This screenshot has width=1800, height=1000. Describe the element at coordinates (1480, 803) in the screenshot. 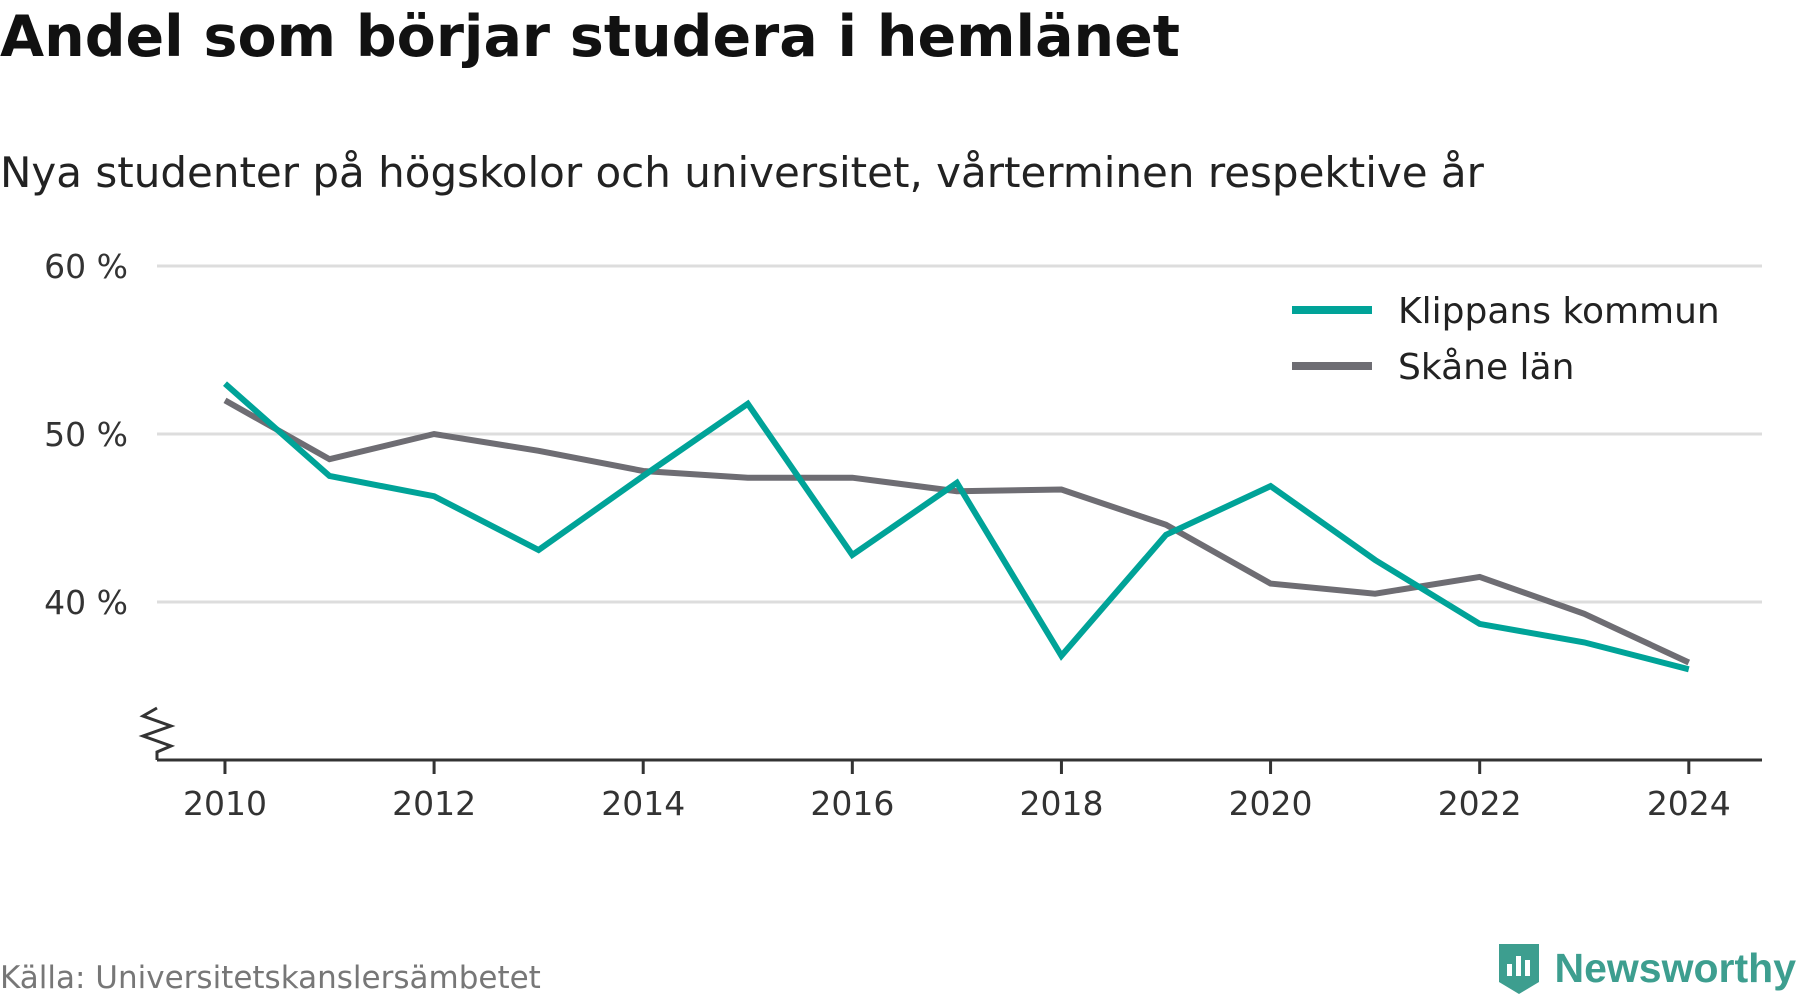

I see `x-tick-label: 2022` at that location.